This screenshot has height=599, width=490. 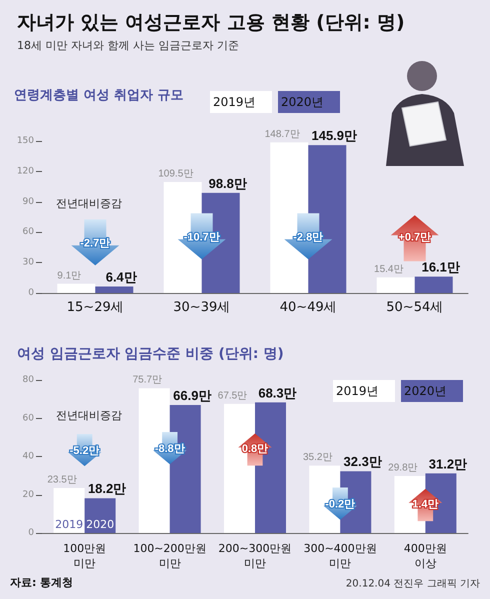 What do you see at coordinates (363, 462) in the screenshot?
I see `data-label: 32.3만` at bounding box center [363, 462].